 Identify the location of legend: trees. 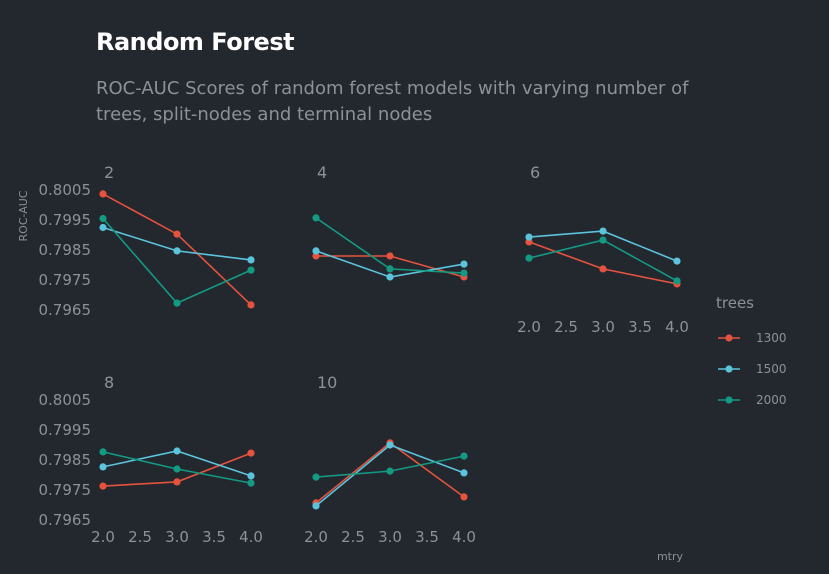
(735, 303).